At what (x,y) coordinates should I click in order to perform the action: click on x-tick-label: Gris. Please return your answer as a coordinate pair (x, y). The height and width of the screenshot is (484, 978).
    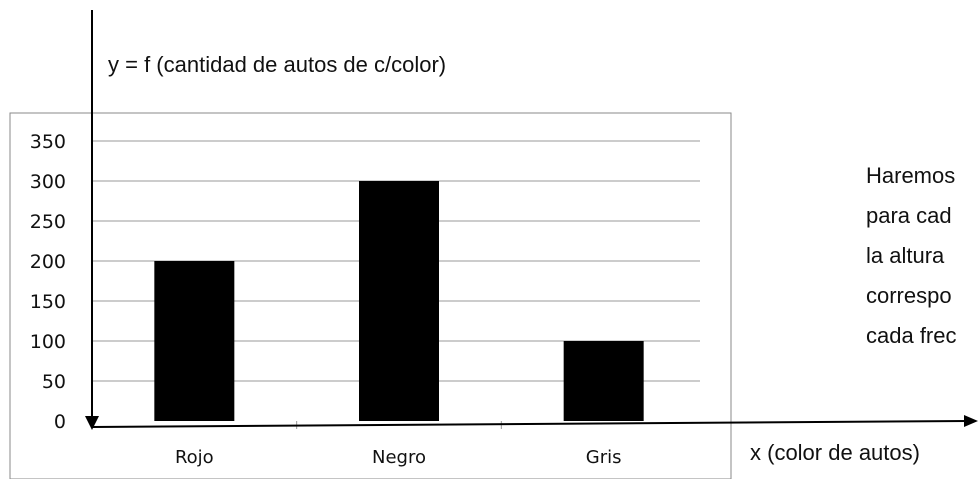
    Looking at the image, I should click on (604, 457).